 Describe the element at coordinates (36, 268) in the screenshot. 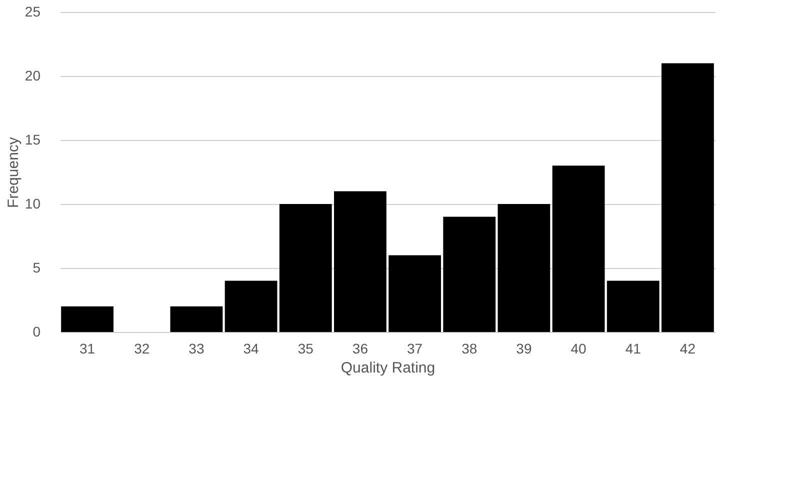

I see `y-tick-label: 5` at that location.